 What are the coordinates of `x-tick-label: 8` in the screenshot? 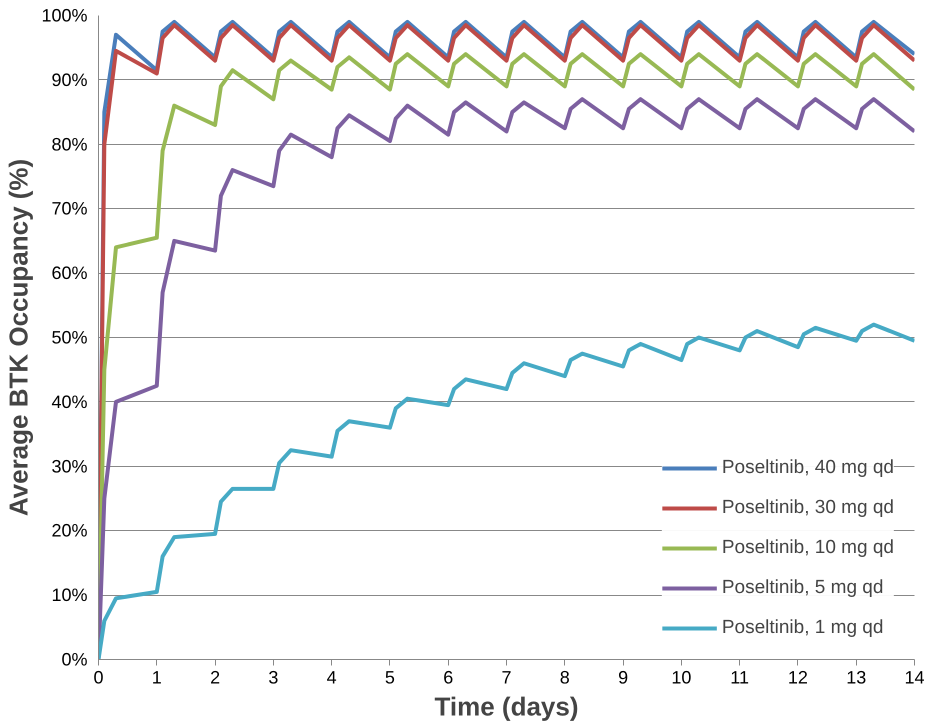 It's located at (565, 678).